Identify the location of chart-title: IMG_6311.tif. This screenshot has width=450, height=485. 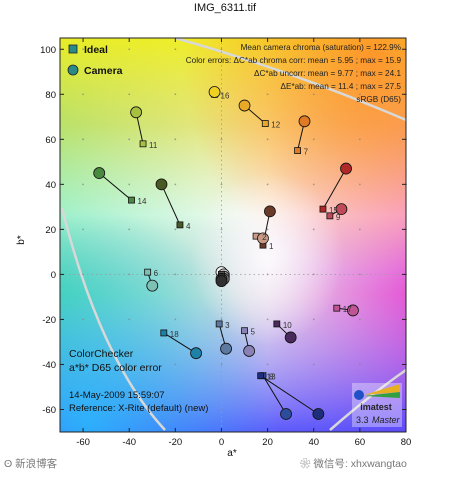
(225, 8).